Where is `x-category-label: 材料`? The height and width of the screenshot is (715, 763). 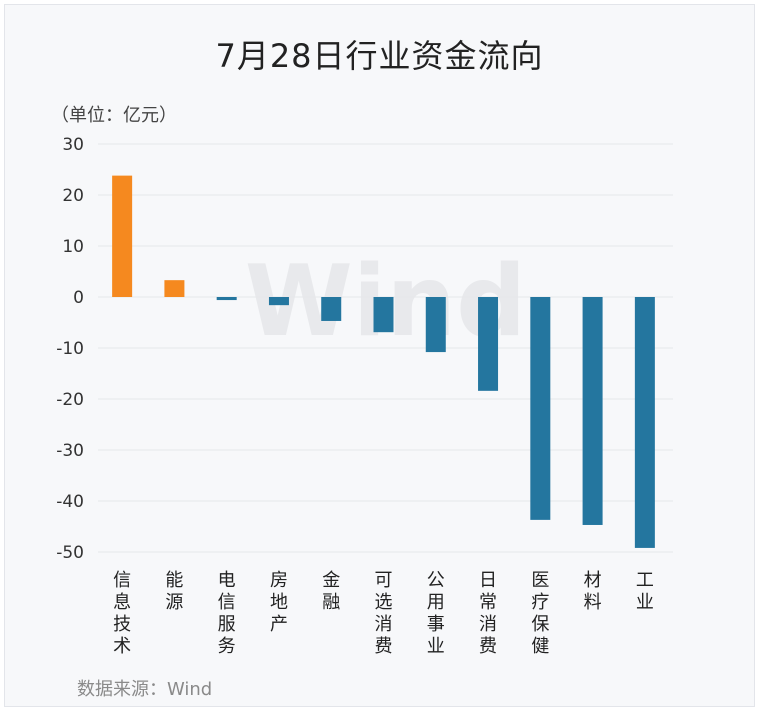 x-category-label: 材料 is located at coordinates (593, 591).